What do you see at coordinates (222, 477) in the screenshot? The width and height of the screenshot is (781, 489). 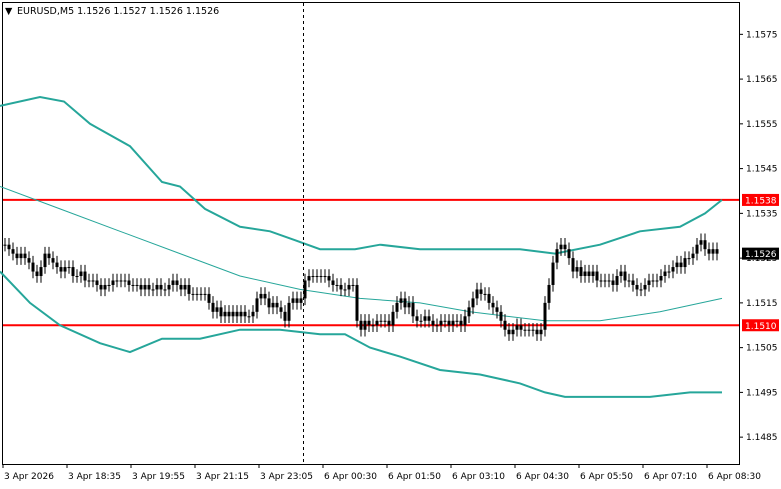 I see `x-tick-label: 3 Apr 21:15` at bounding box center [222, 477].